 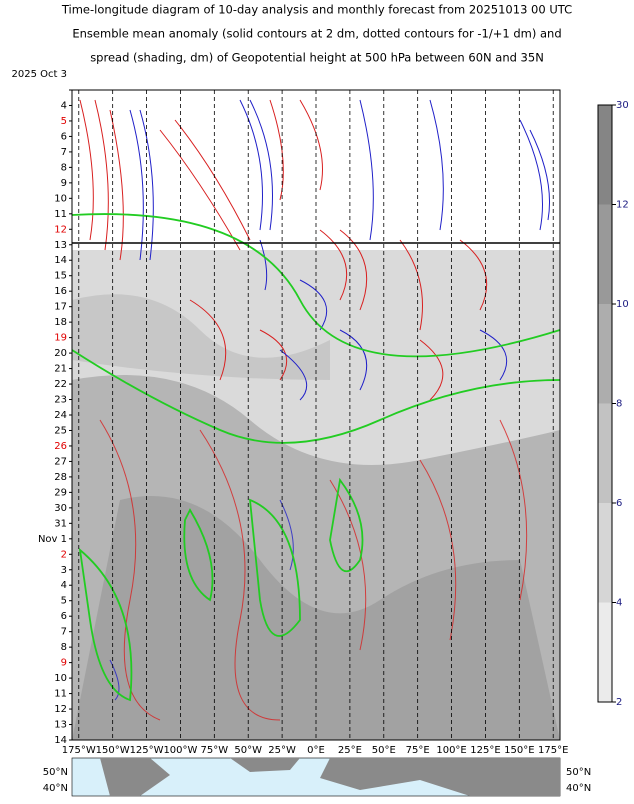 What do you see at coordinates (60, 446) in the screenshot?
I see `y-tick-label: 26` at bounding box center [60, 446].